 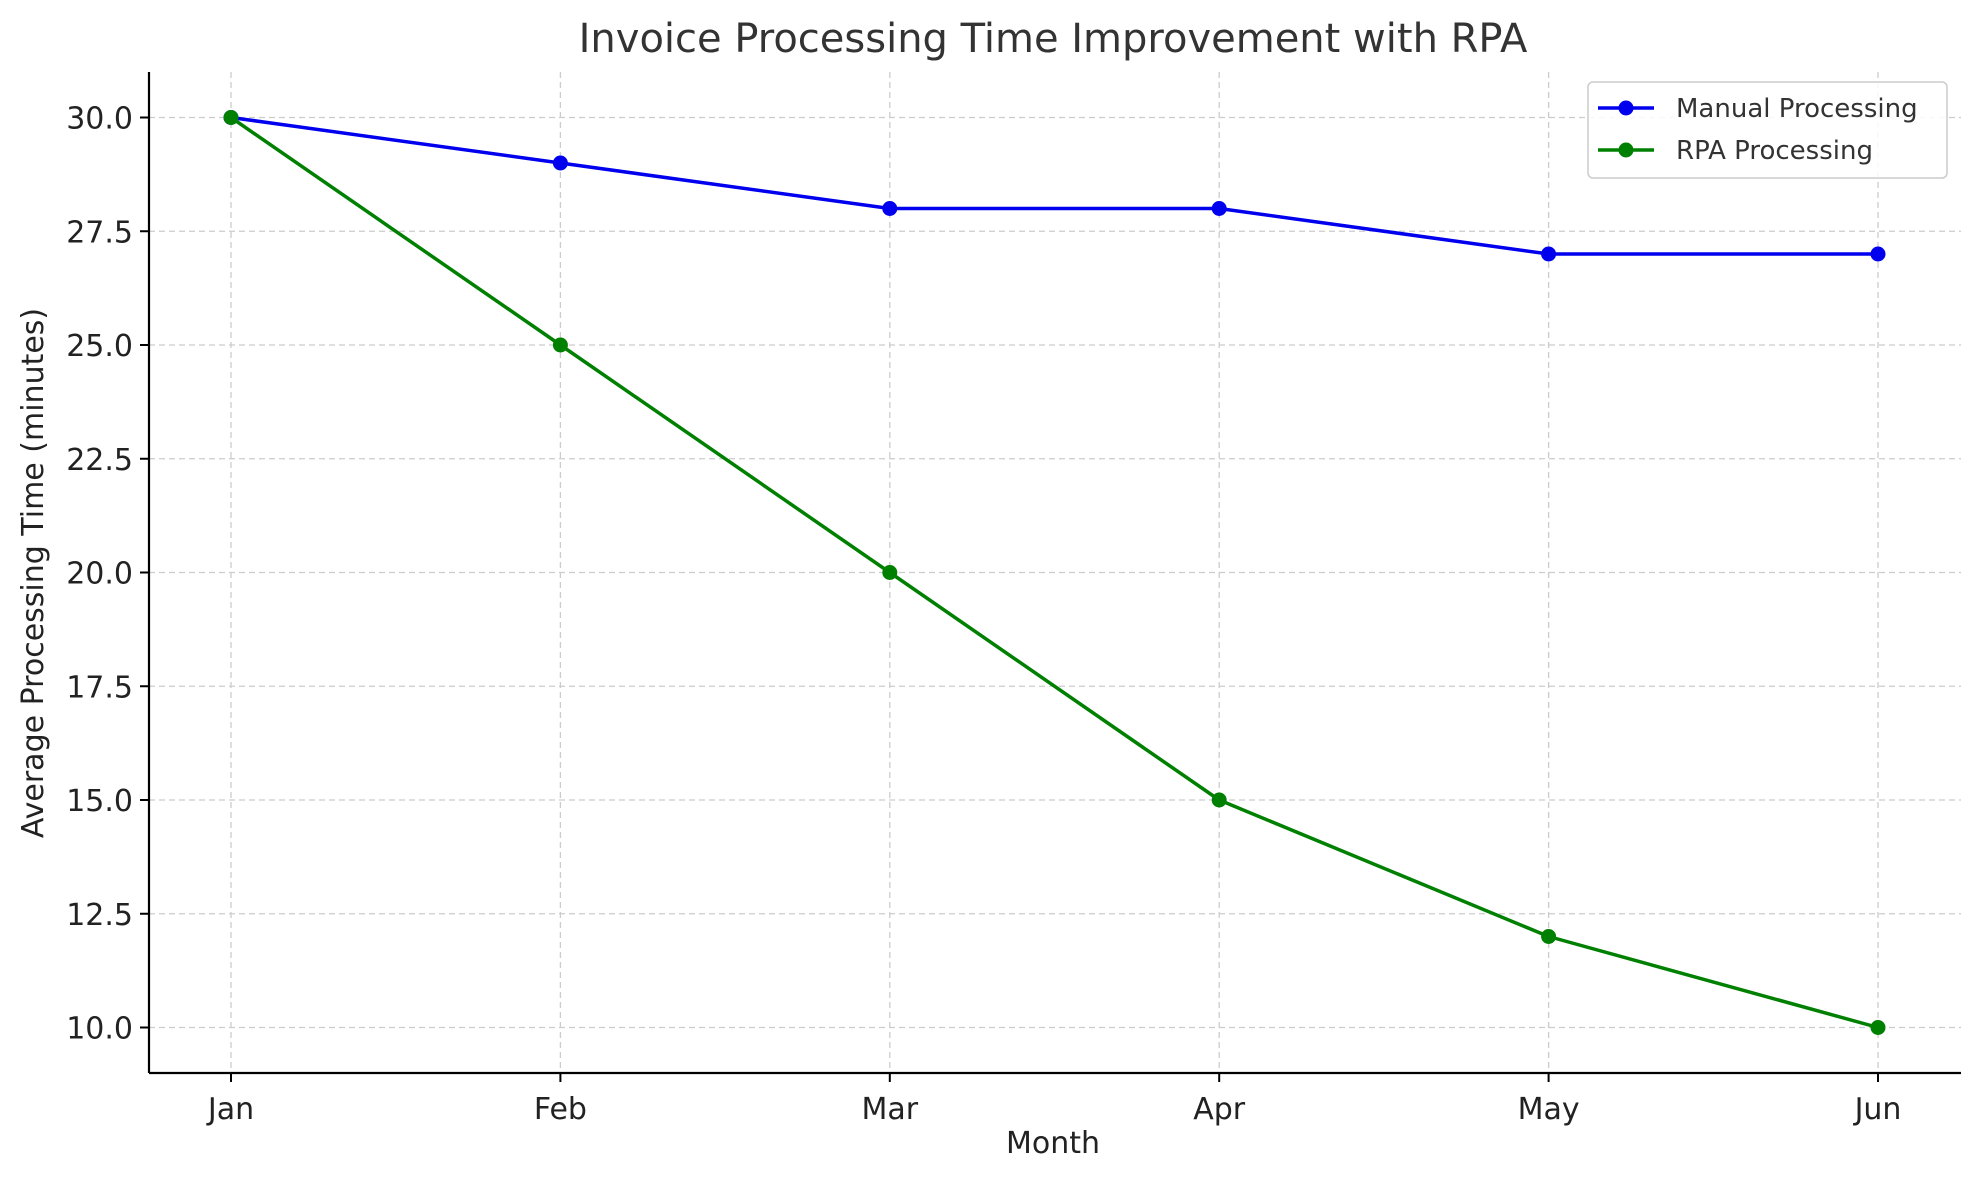 I want to click on x-tick-label: Jun, so click(x=1877, y=1109).